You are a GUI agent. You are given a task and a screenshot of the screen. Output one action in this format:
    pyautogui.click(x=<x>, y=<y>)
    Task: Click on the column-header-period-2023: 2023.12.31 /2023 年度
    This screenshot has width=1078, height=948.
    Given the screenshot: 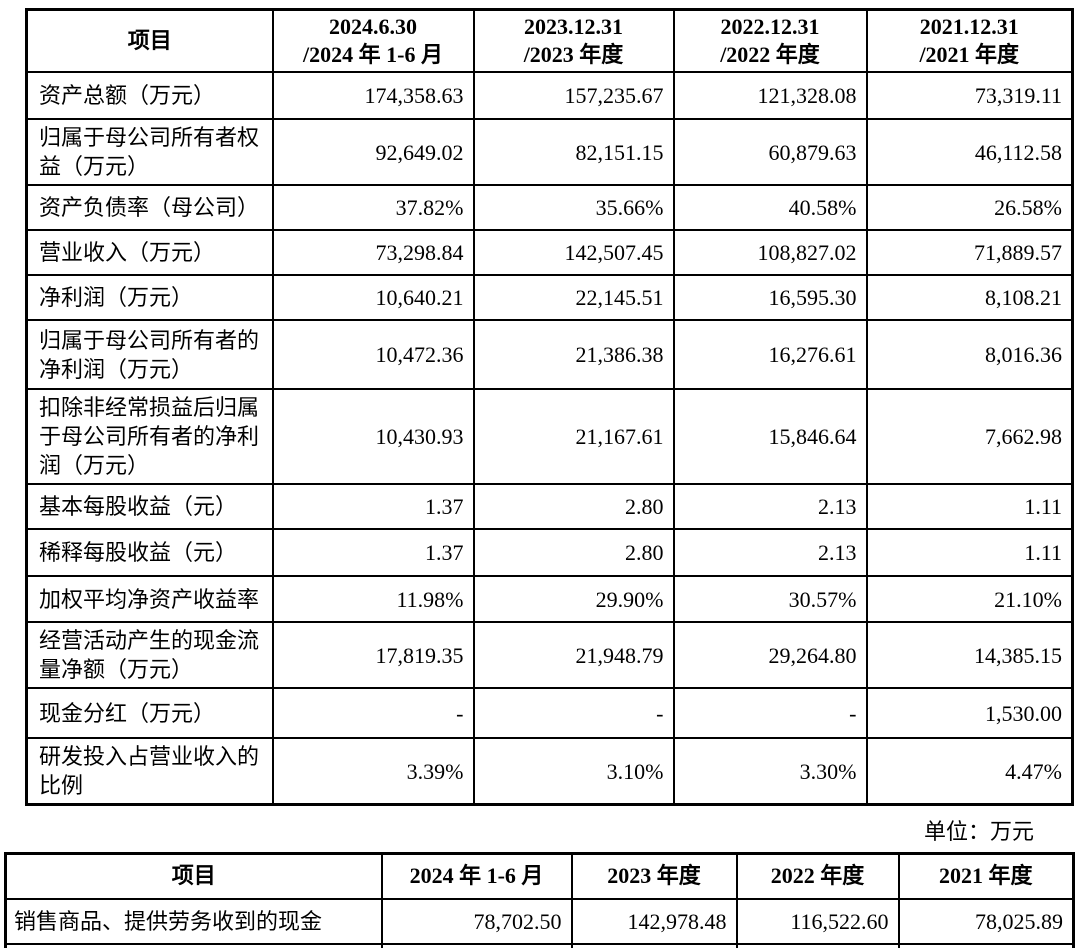 What is the action you would take?
    pyautogui.click(x=573, y=40)
    